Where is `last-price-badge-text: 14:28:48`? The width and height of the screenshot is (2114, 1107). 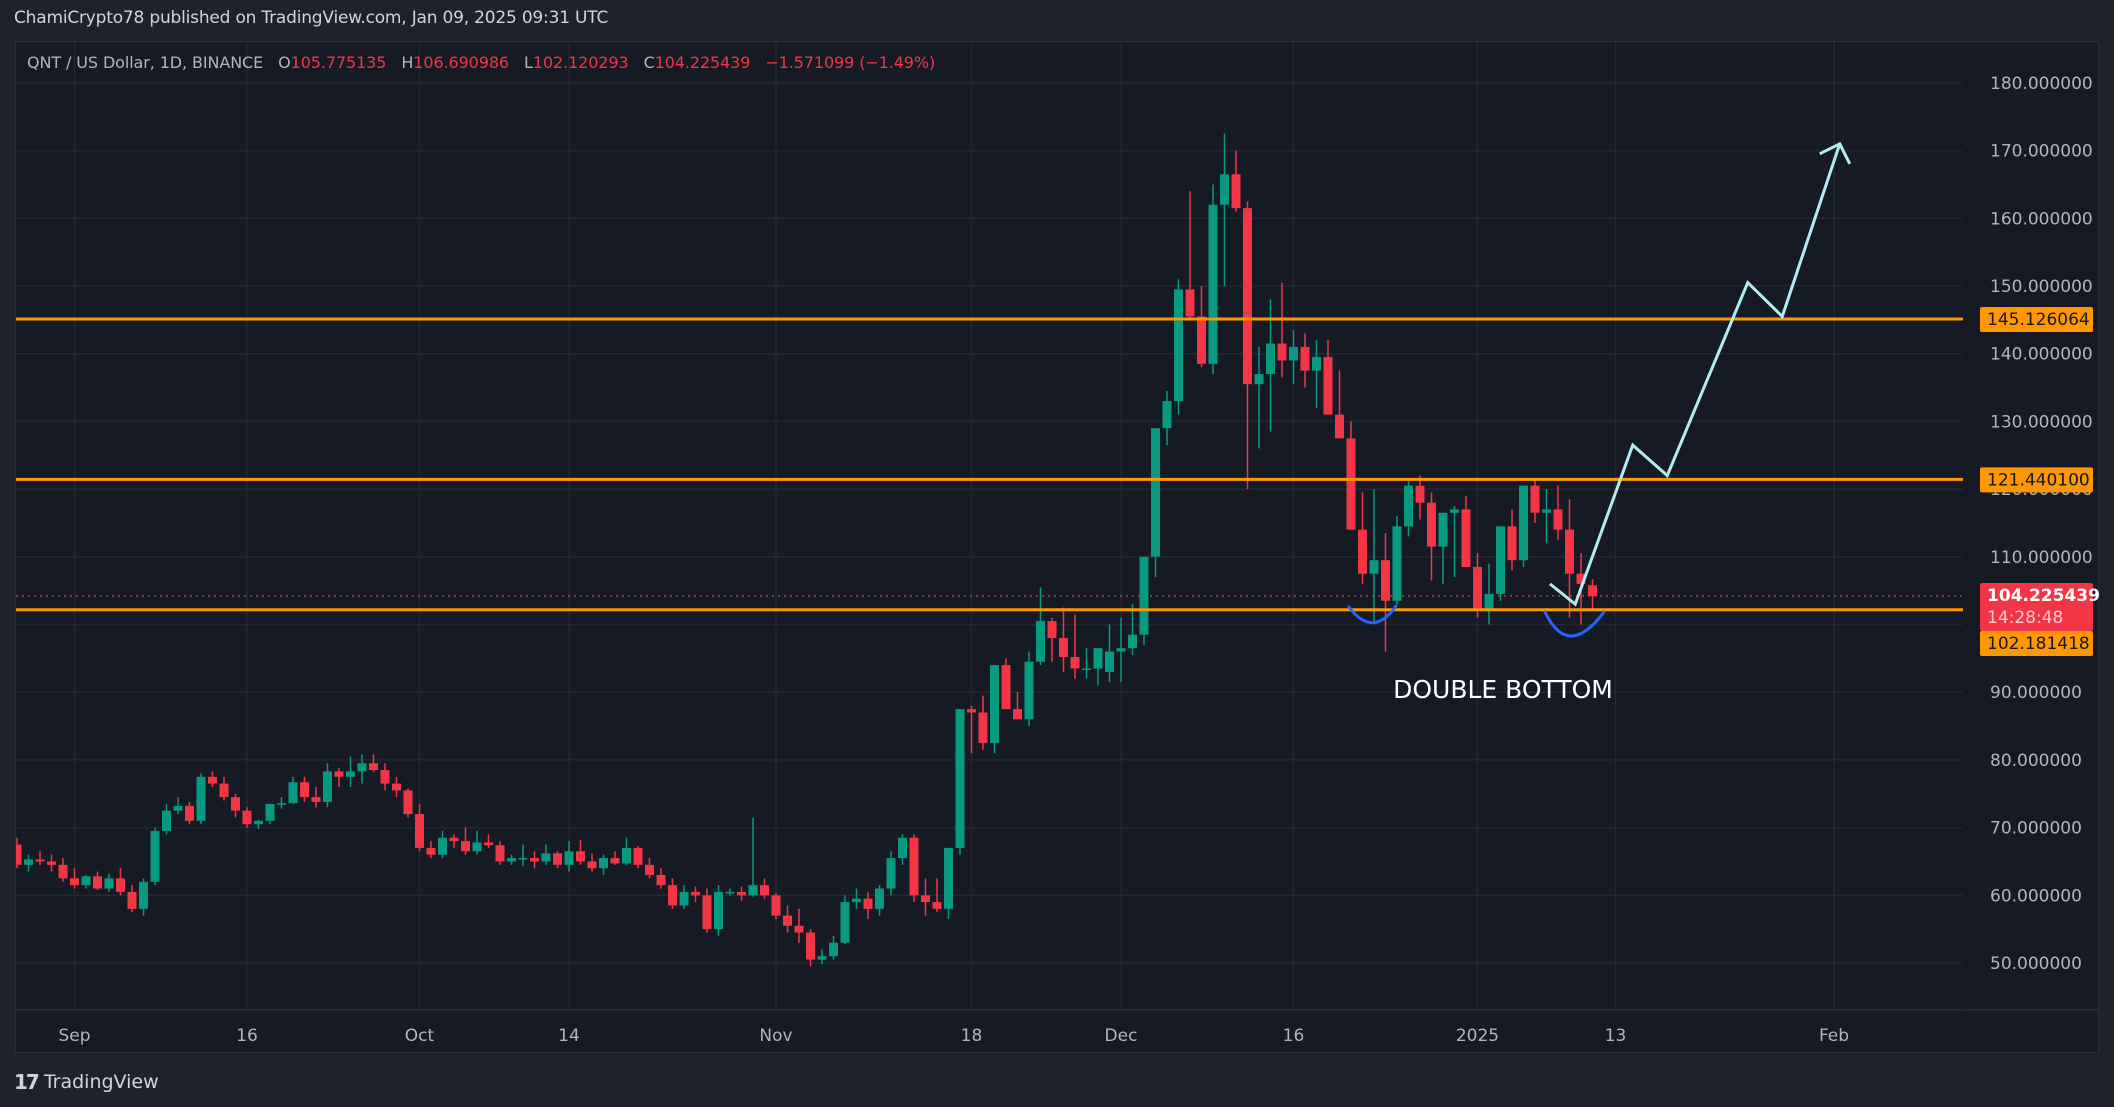 last-price-badge-text: 14:28:48 is located at coordinates (2025, 618).